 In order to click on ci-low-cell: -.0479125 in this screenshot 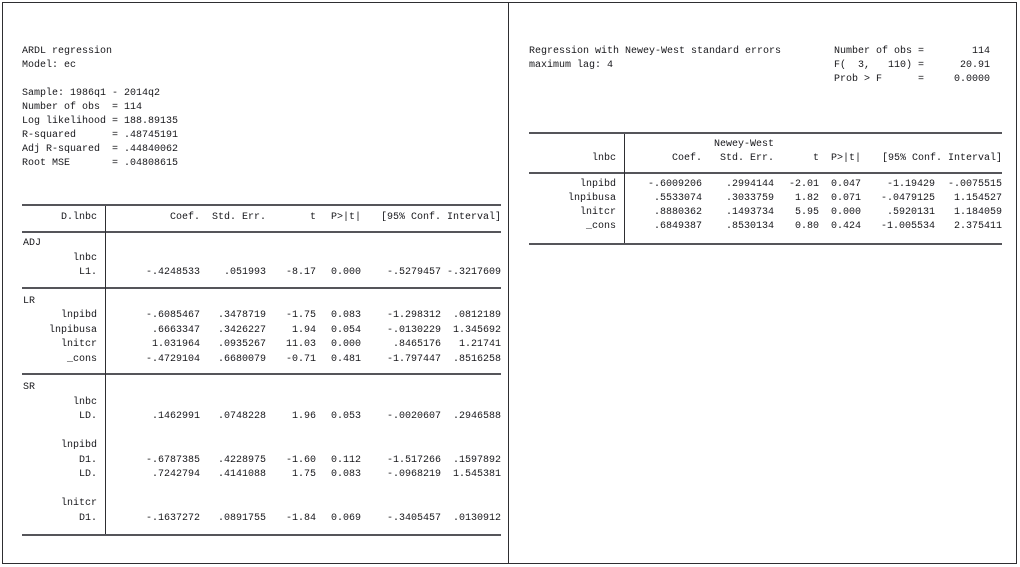, I will do `click(907, 198)`.